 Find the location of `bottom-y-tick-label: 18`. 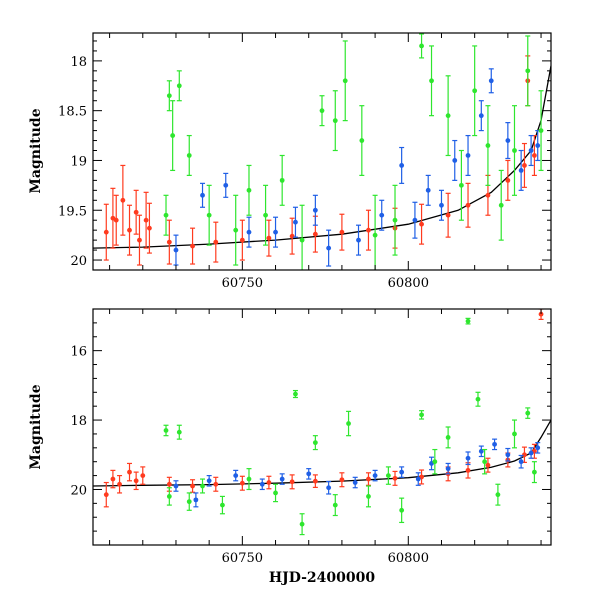

bottom-y-tick-label: 18 is located at coordinates (78, 421).